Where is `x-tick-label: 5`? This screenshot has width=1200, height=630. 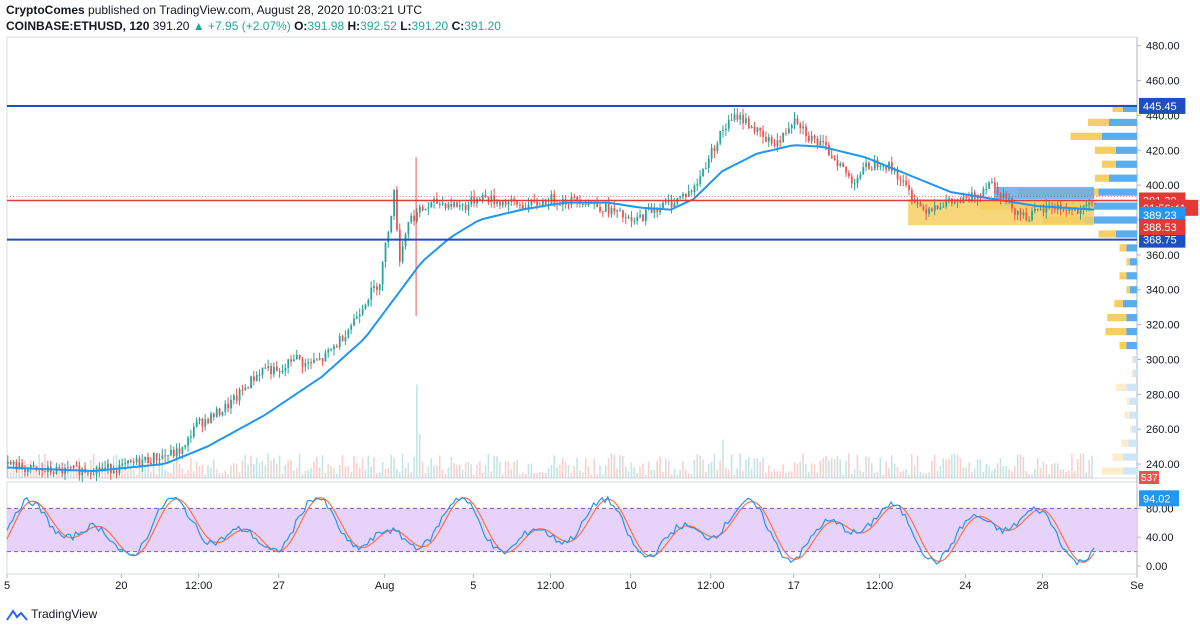
x-tick-label: 5 is located at coordinates (473, 586).